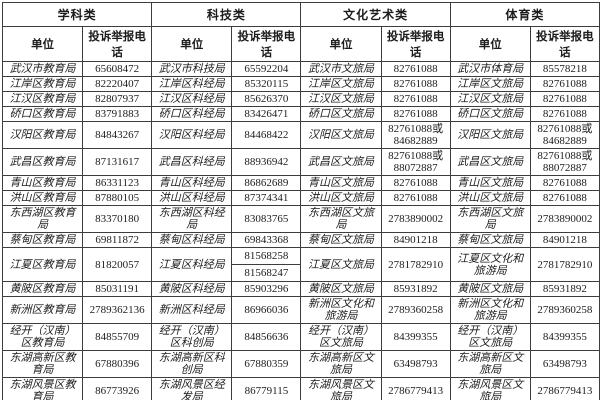  What do you see at coordinates (266, 289) in the screenshot?
I see `phone-cell: 85903296` at bounding box center [266, 289].